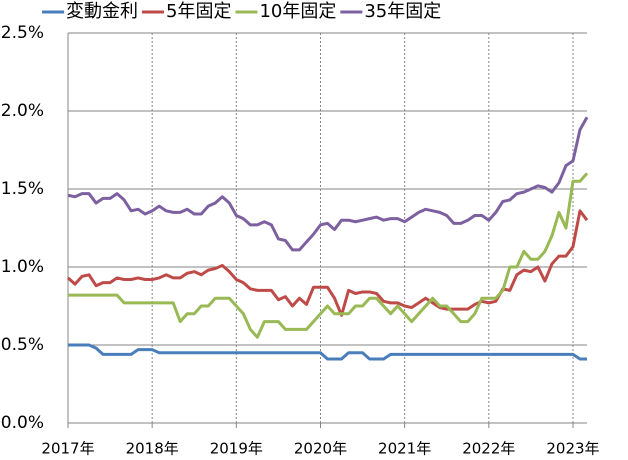  I want to click on x-tick-label: 2017年, so click(67, 449).